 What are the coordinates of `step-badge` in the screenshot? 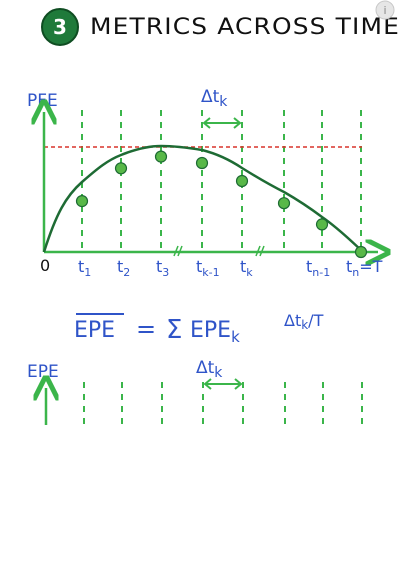 It's located at (60, 27).